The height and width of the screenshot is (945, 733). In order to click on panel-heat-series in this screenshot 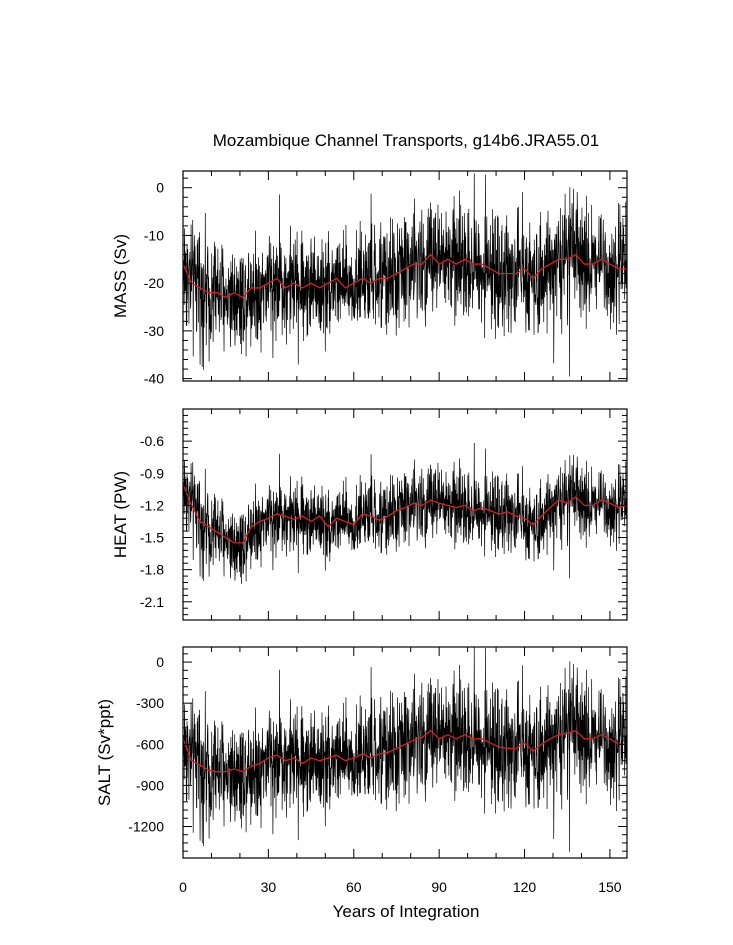, I will do `click(405, 513)`.